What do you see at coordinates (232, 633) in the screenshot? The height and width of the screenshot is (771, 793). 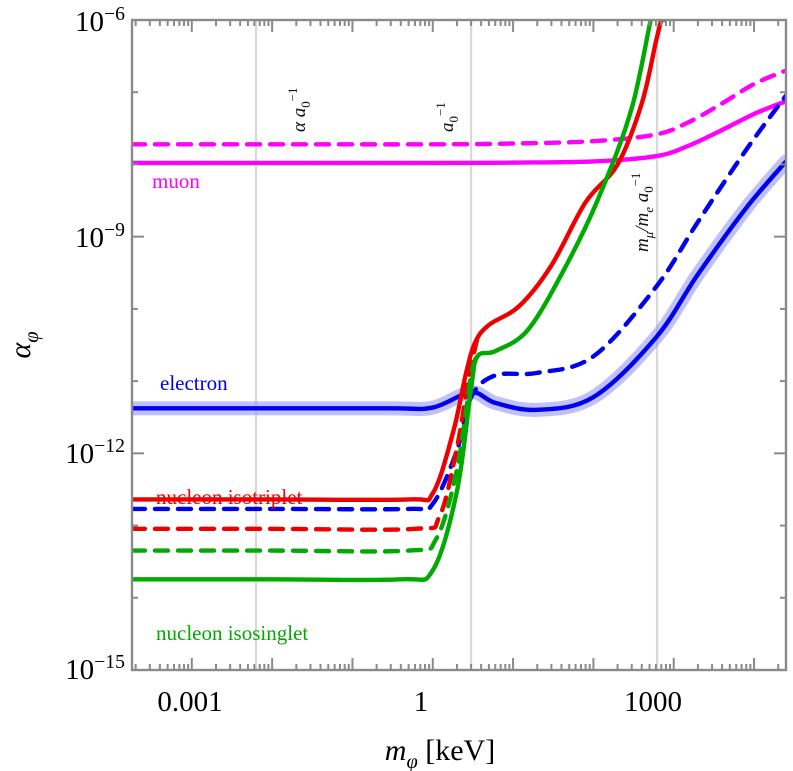 I see `curve-label-nucleon-isosinglet: nucleon isosinglet` at bounding box center [232, 633].